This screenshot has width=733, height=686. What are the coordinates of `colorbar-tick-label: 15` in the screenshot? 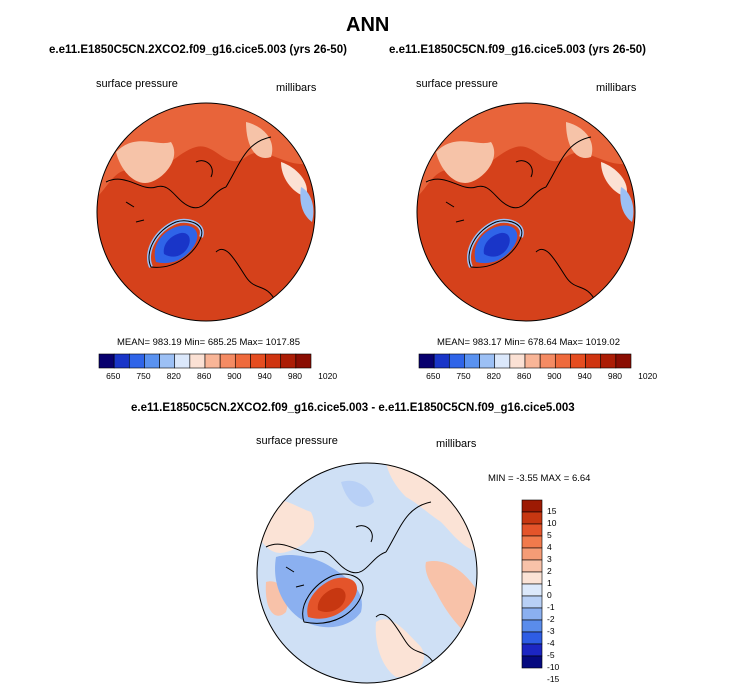 It's located at (552, 511).